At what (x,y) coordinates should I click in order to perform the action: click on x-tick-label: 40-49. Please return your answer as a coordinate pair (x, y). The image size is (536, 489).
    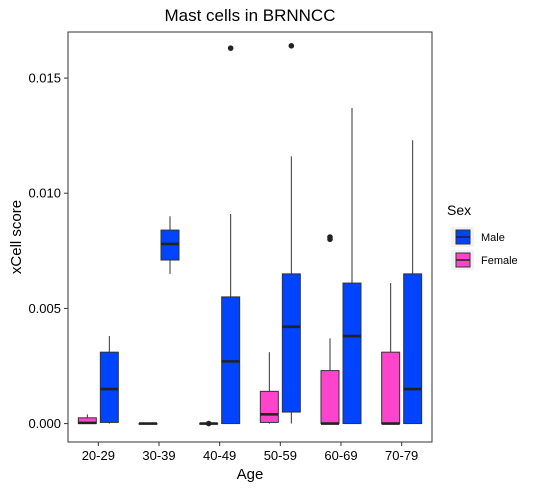
    Looking at the image, I should click on (219, 455).